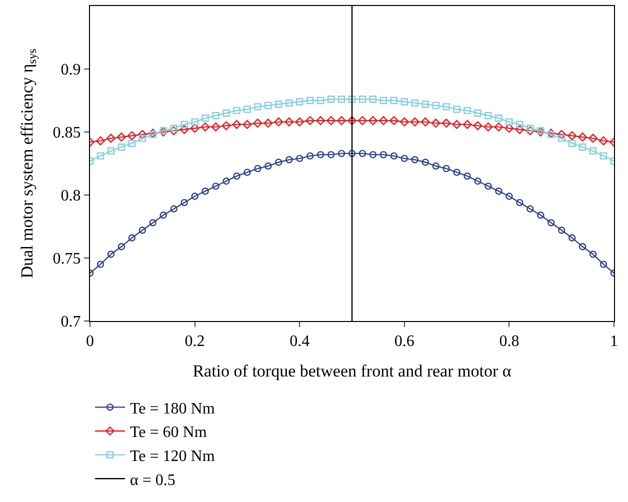 The height and width of the screenshot is (502, 628). What do you see at coordinates (173, 457) in the screenshot?
I see `legend-label: Te = 120 Nm` at bounding box center [173, 457].